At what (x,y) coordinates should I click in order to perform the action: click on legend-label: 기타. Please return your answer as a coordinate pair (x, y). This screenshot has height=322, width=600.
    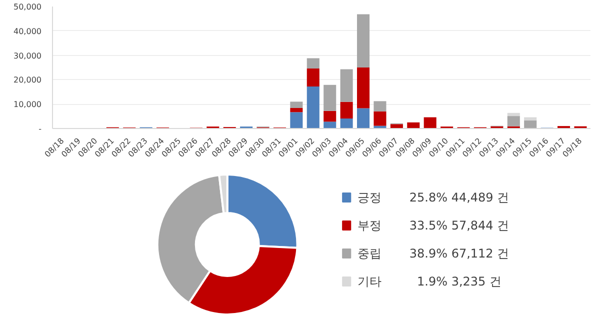
    Looking at the image, I should click on (369, 281).